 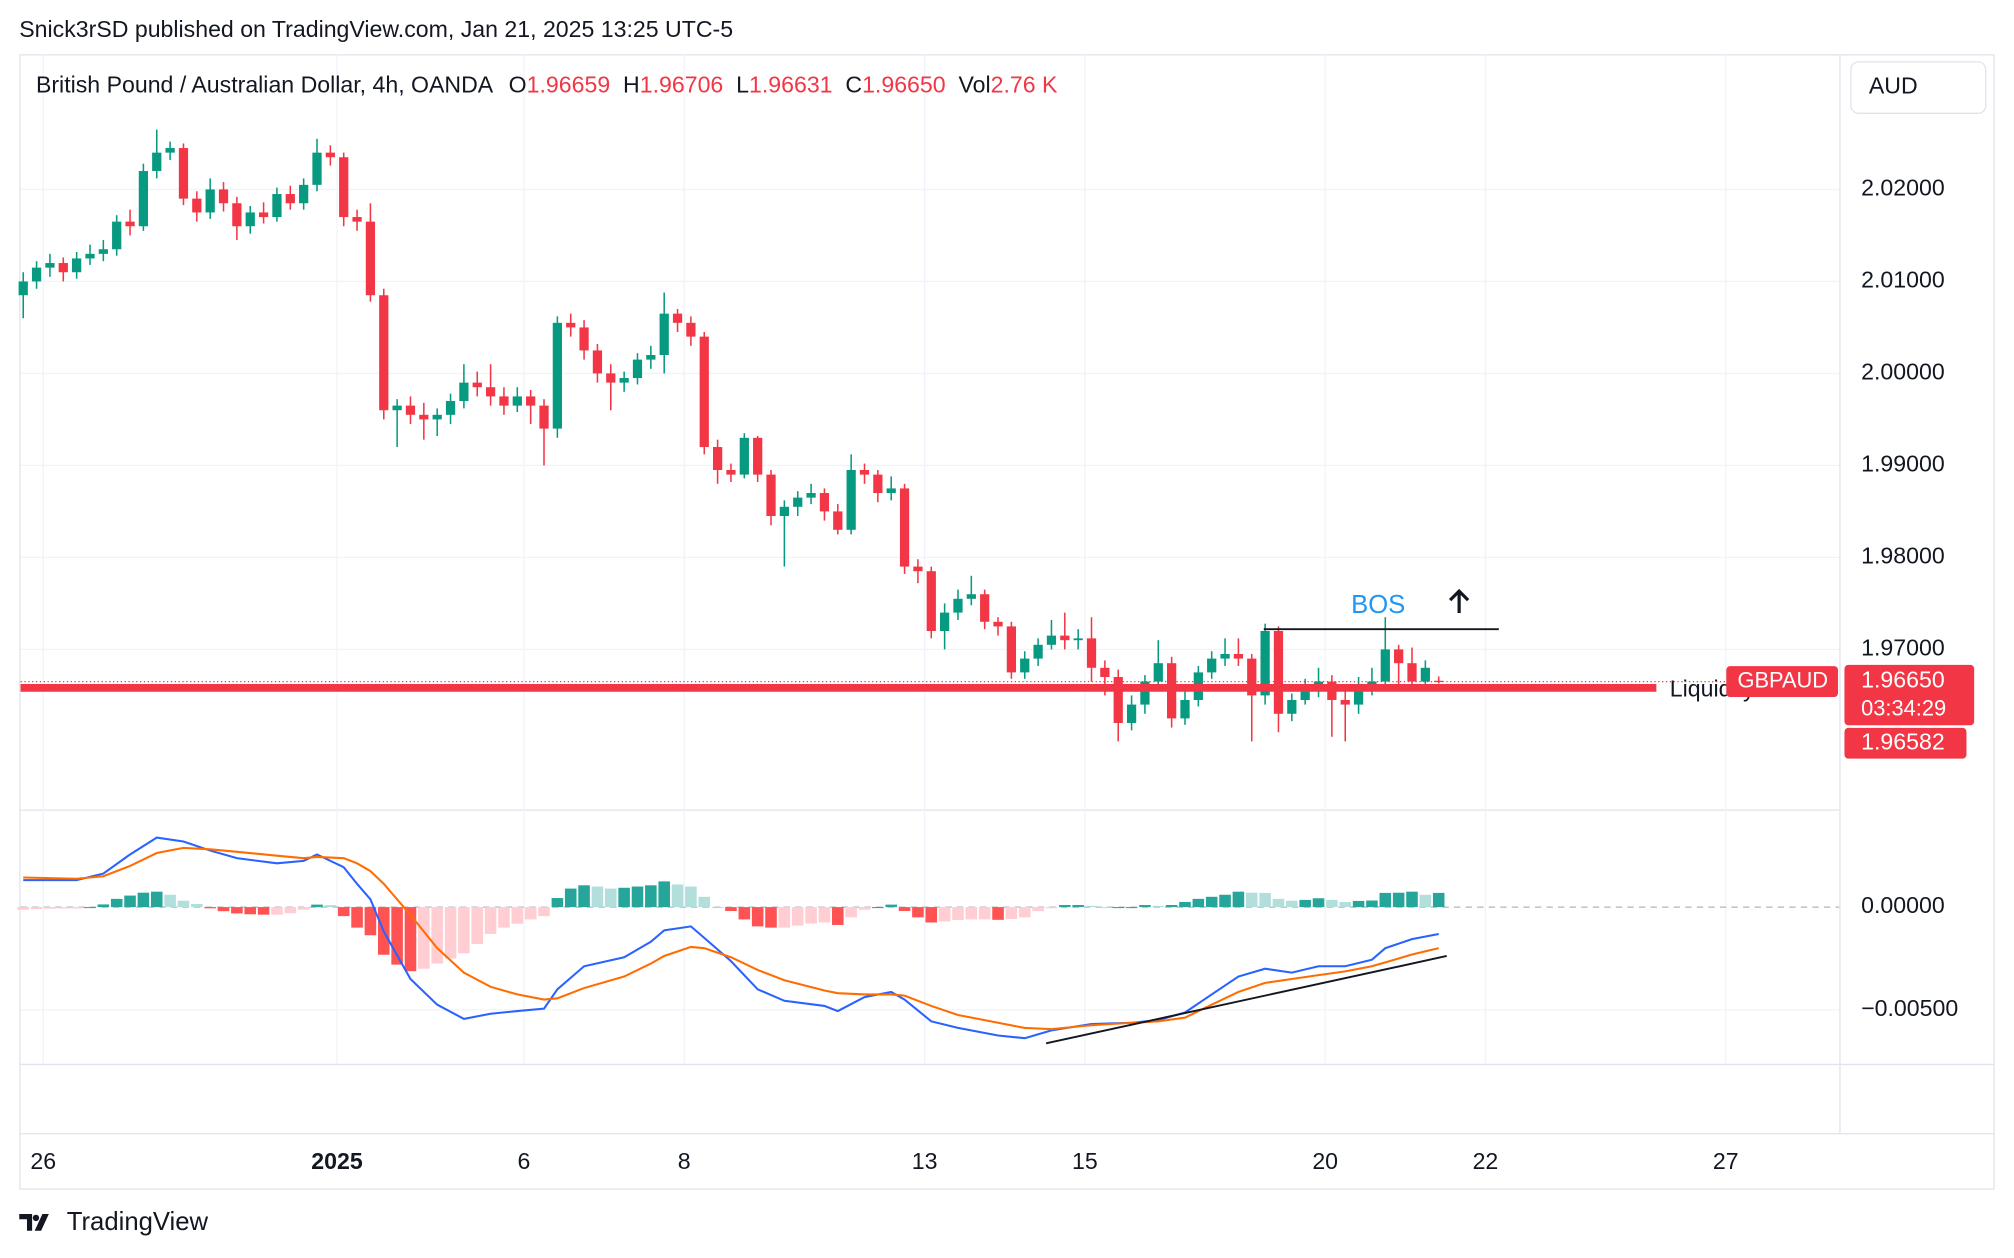 I want to click on x-tick-label: 22, so click(x=1486, y=1161).